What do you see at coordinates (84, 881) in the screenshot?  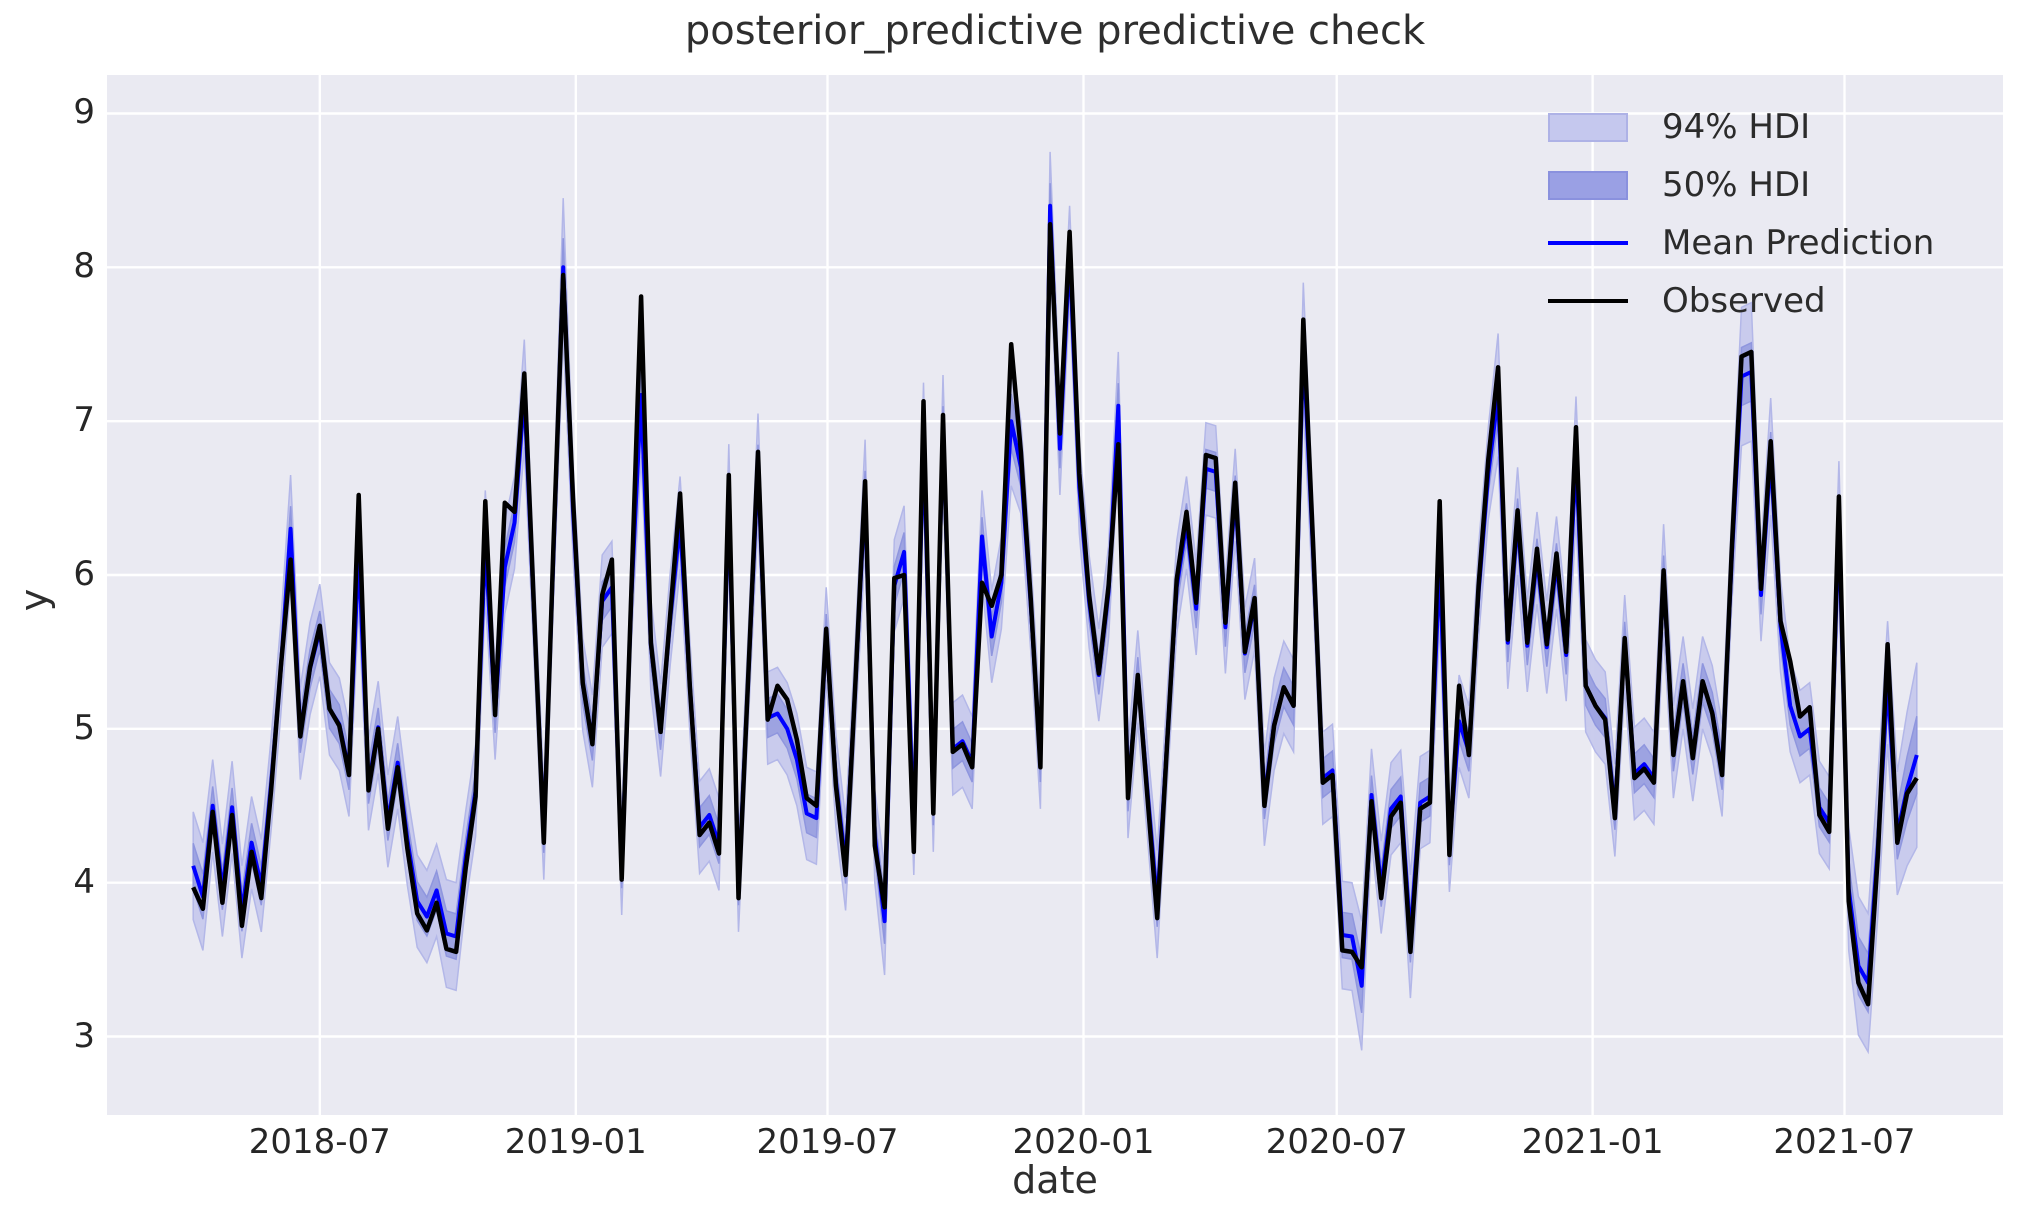 I see `y-tick-label: 4` at bounding box center [84, 881].